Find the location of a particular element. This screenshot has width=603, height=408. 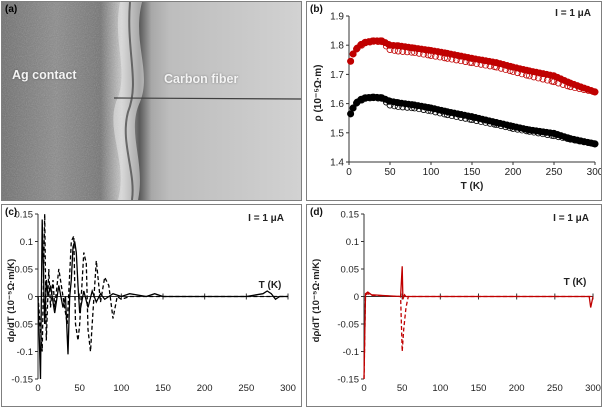

x-tick-label: 0 is located at coordinates (363, 388).